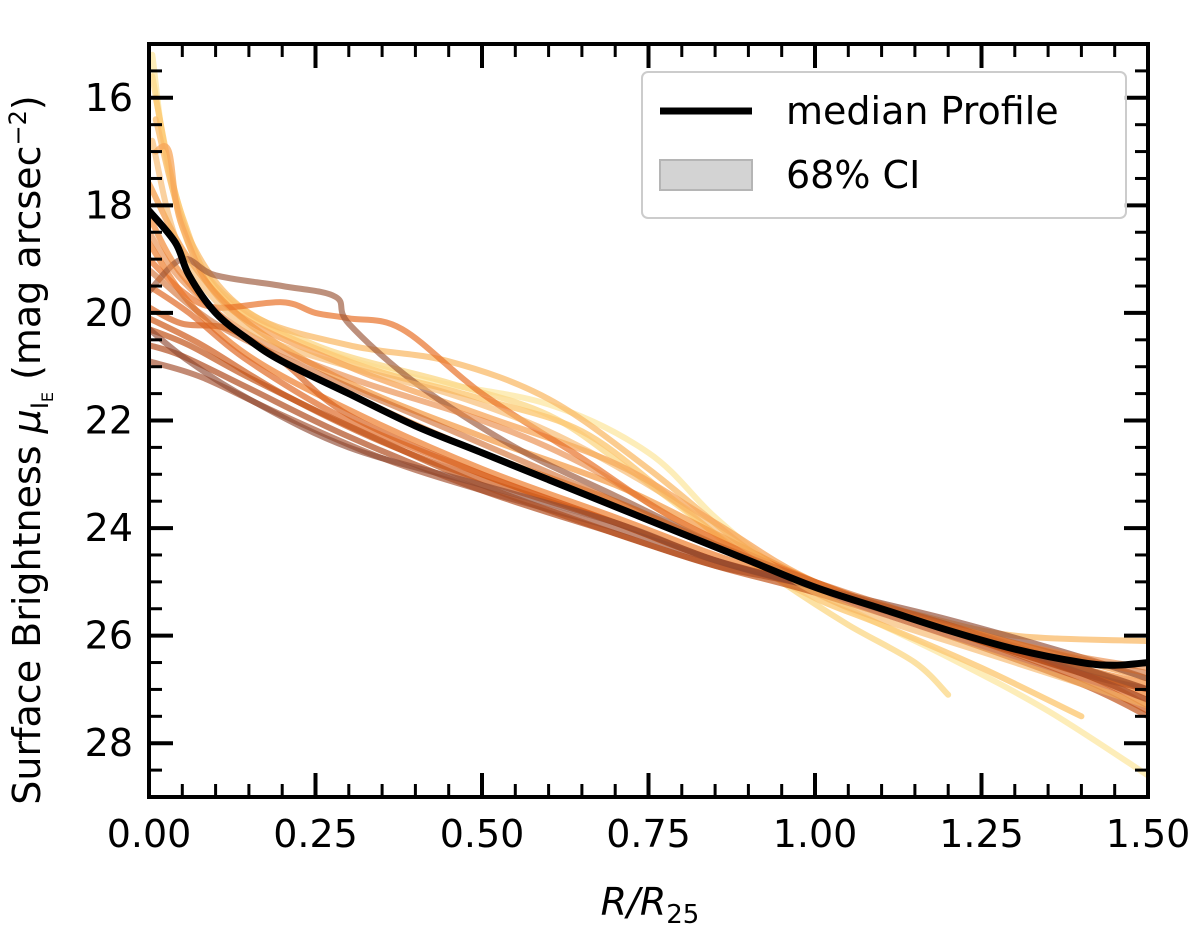 This screenshot has height=934, width=1200. What do you see at coordinates (47, 397) in the screenshot?
I see `y-axis-label-subsub: E` at bounding box center [47, 397].